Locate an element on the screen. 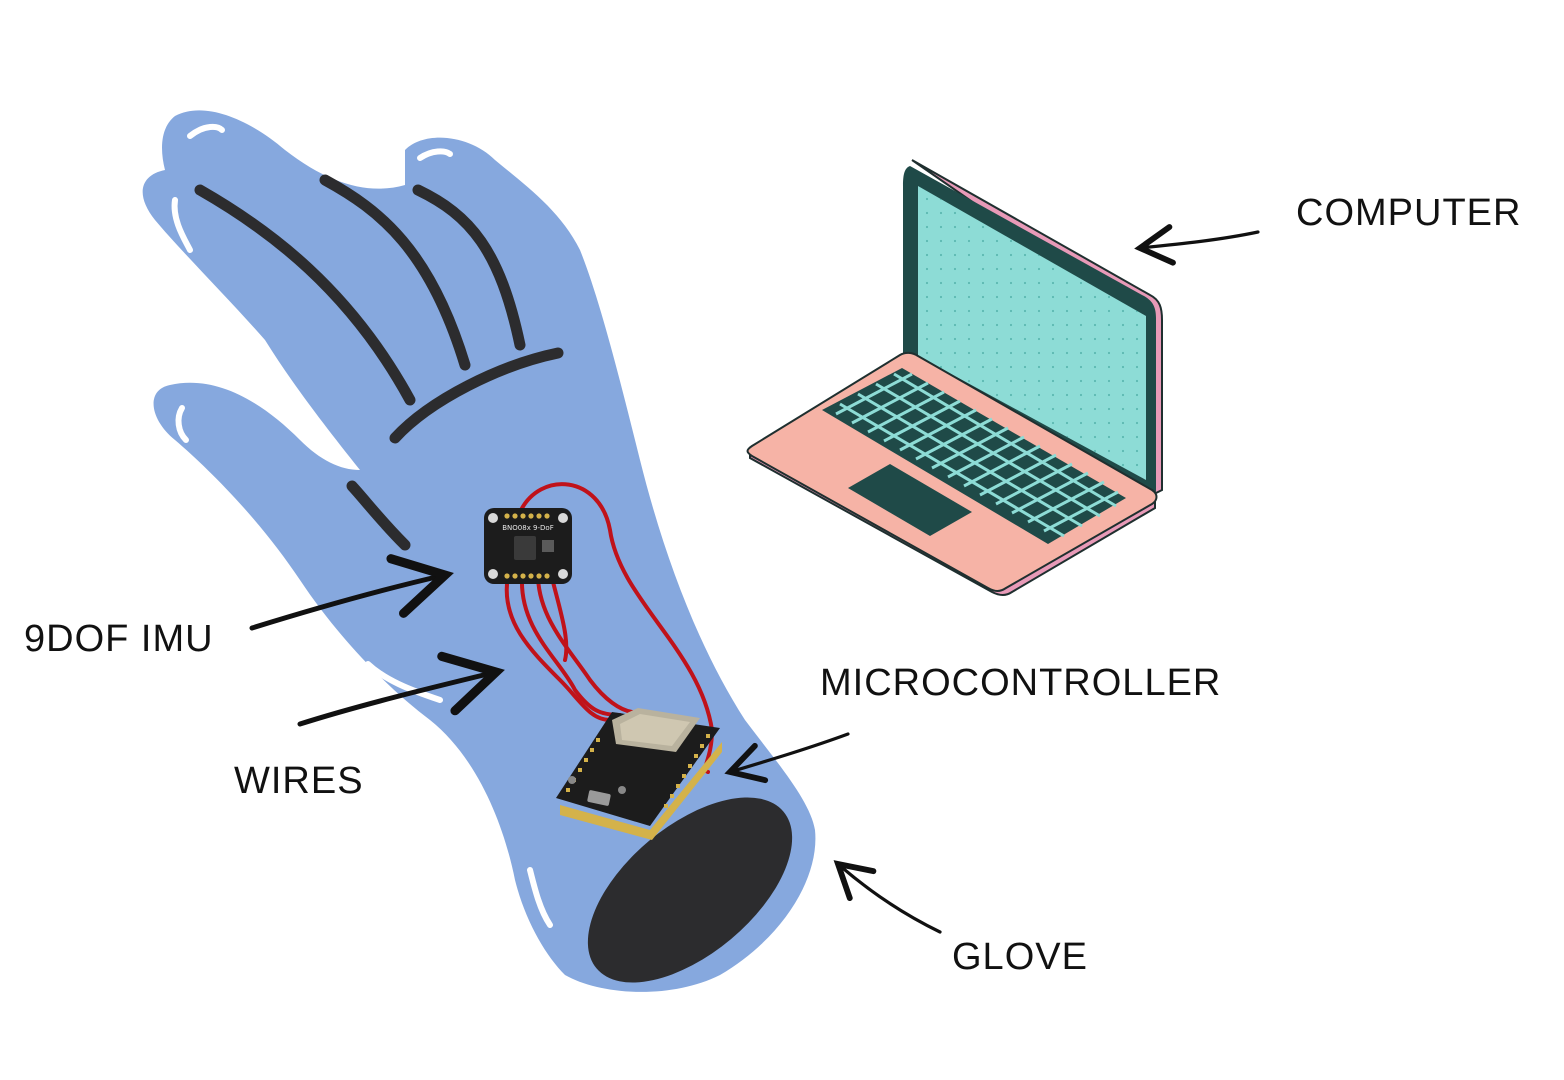 The image size is (1564, 1080). glove-cuff-opening is located at coordinates (690, 890).